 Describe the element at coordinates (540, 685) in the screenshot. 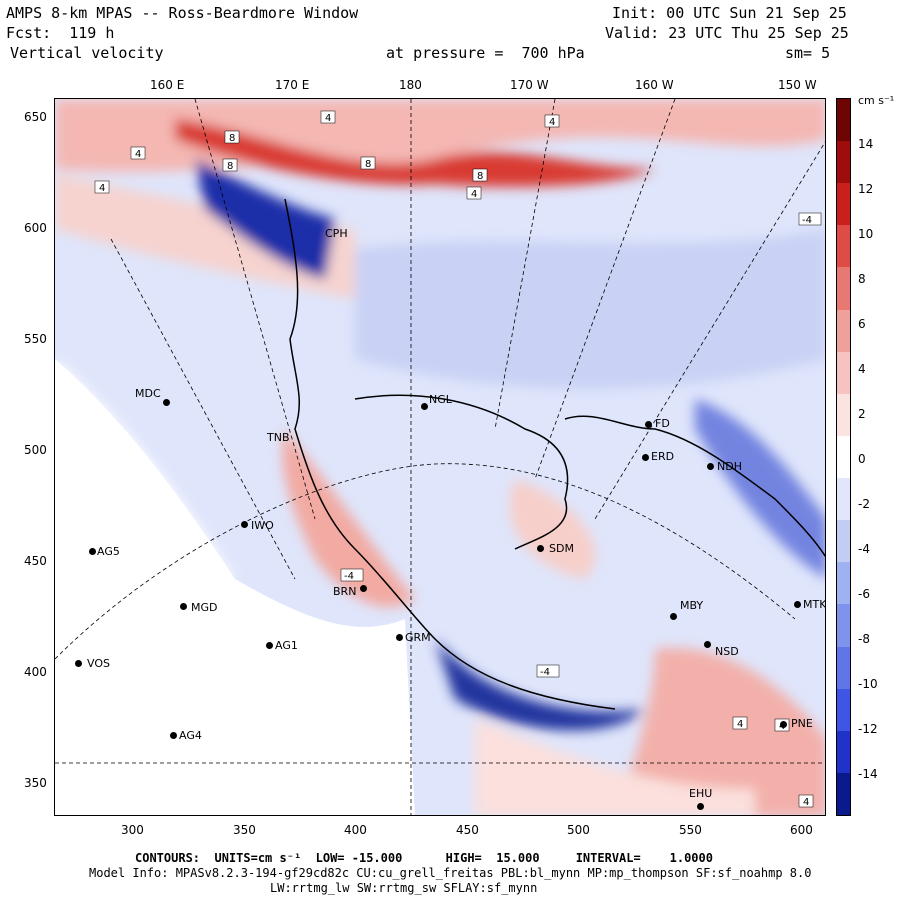

I see `south-descent` at that location.